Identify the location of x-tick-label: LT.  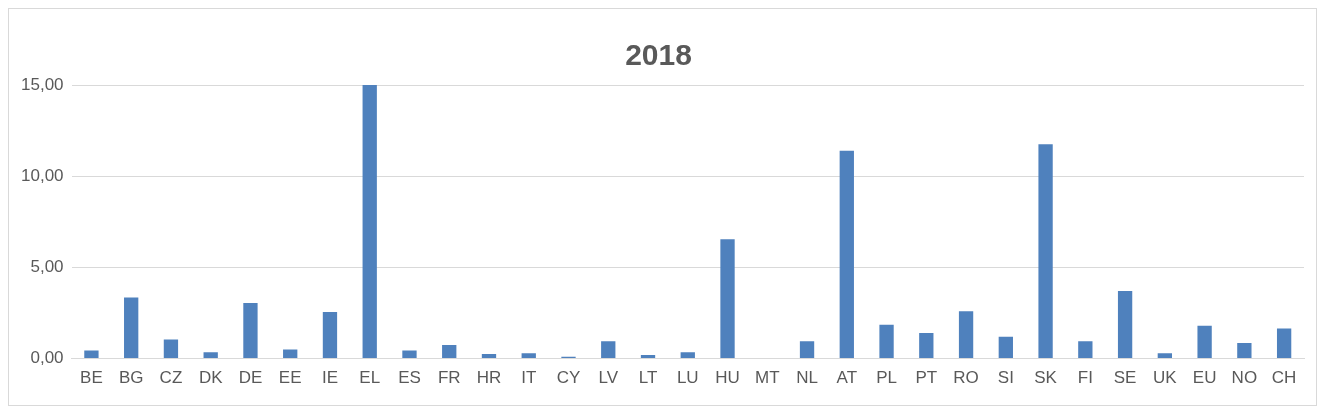
(648, 378).